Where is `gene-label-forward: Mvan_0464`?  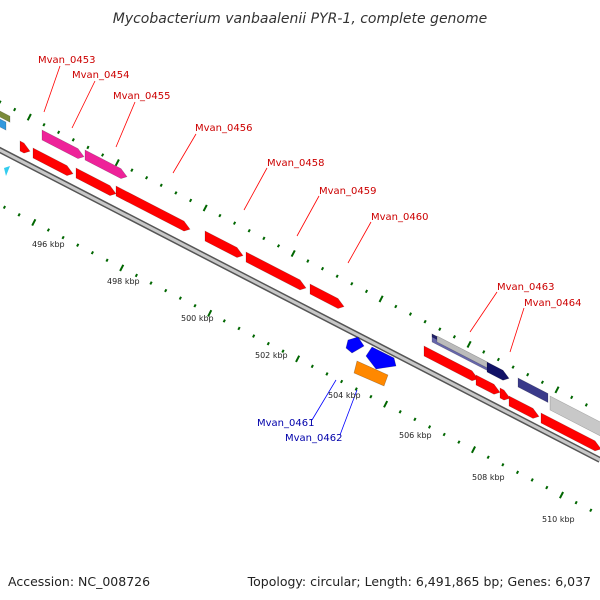 gene-label-forward: Mvan_0464 is located at coordinates (552, 303).